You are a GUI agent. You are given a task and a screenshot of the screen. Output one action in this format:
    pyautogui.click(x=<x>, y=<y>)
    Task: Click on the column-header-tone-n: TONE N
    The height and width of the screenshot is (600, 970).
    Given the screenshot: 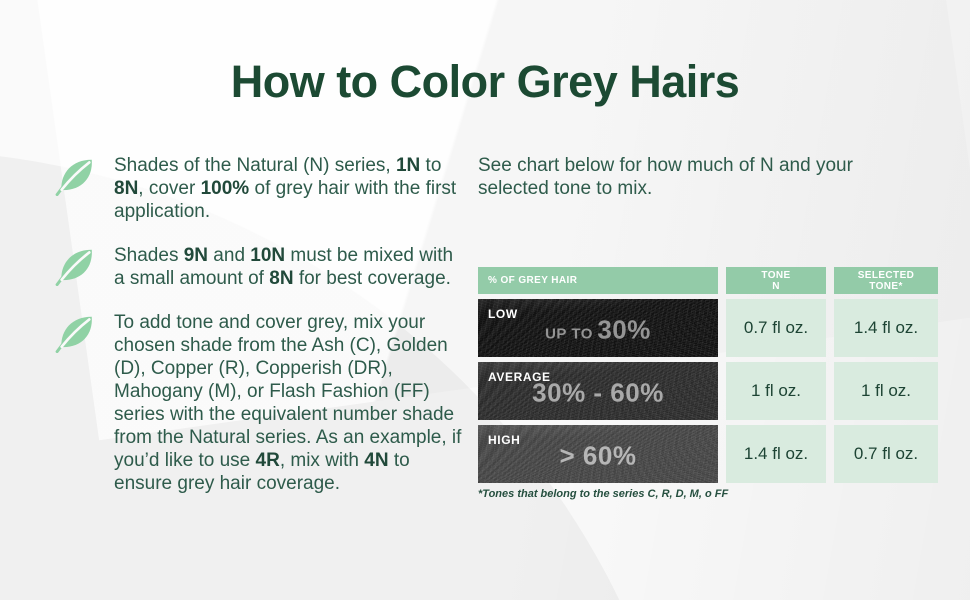 What is the action you would take?
    pyautogui.click(x=776, y=280)
    